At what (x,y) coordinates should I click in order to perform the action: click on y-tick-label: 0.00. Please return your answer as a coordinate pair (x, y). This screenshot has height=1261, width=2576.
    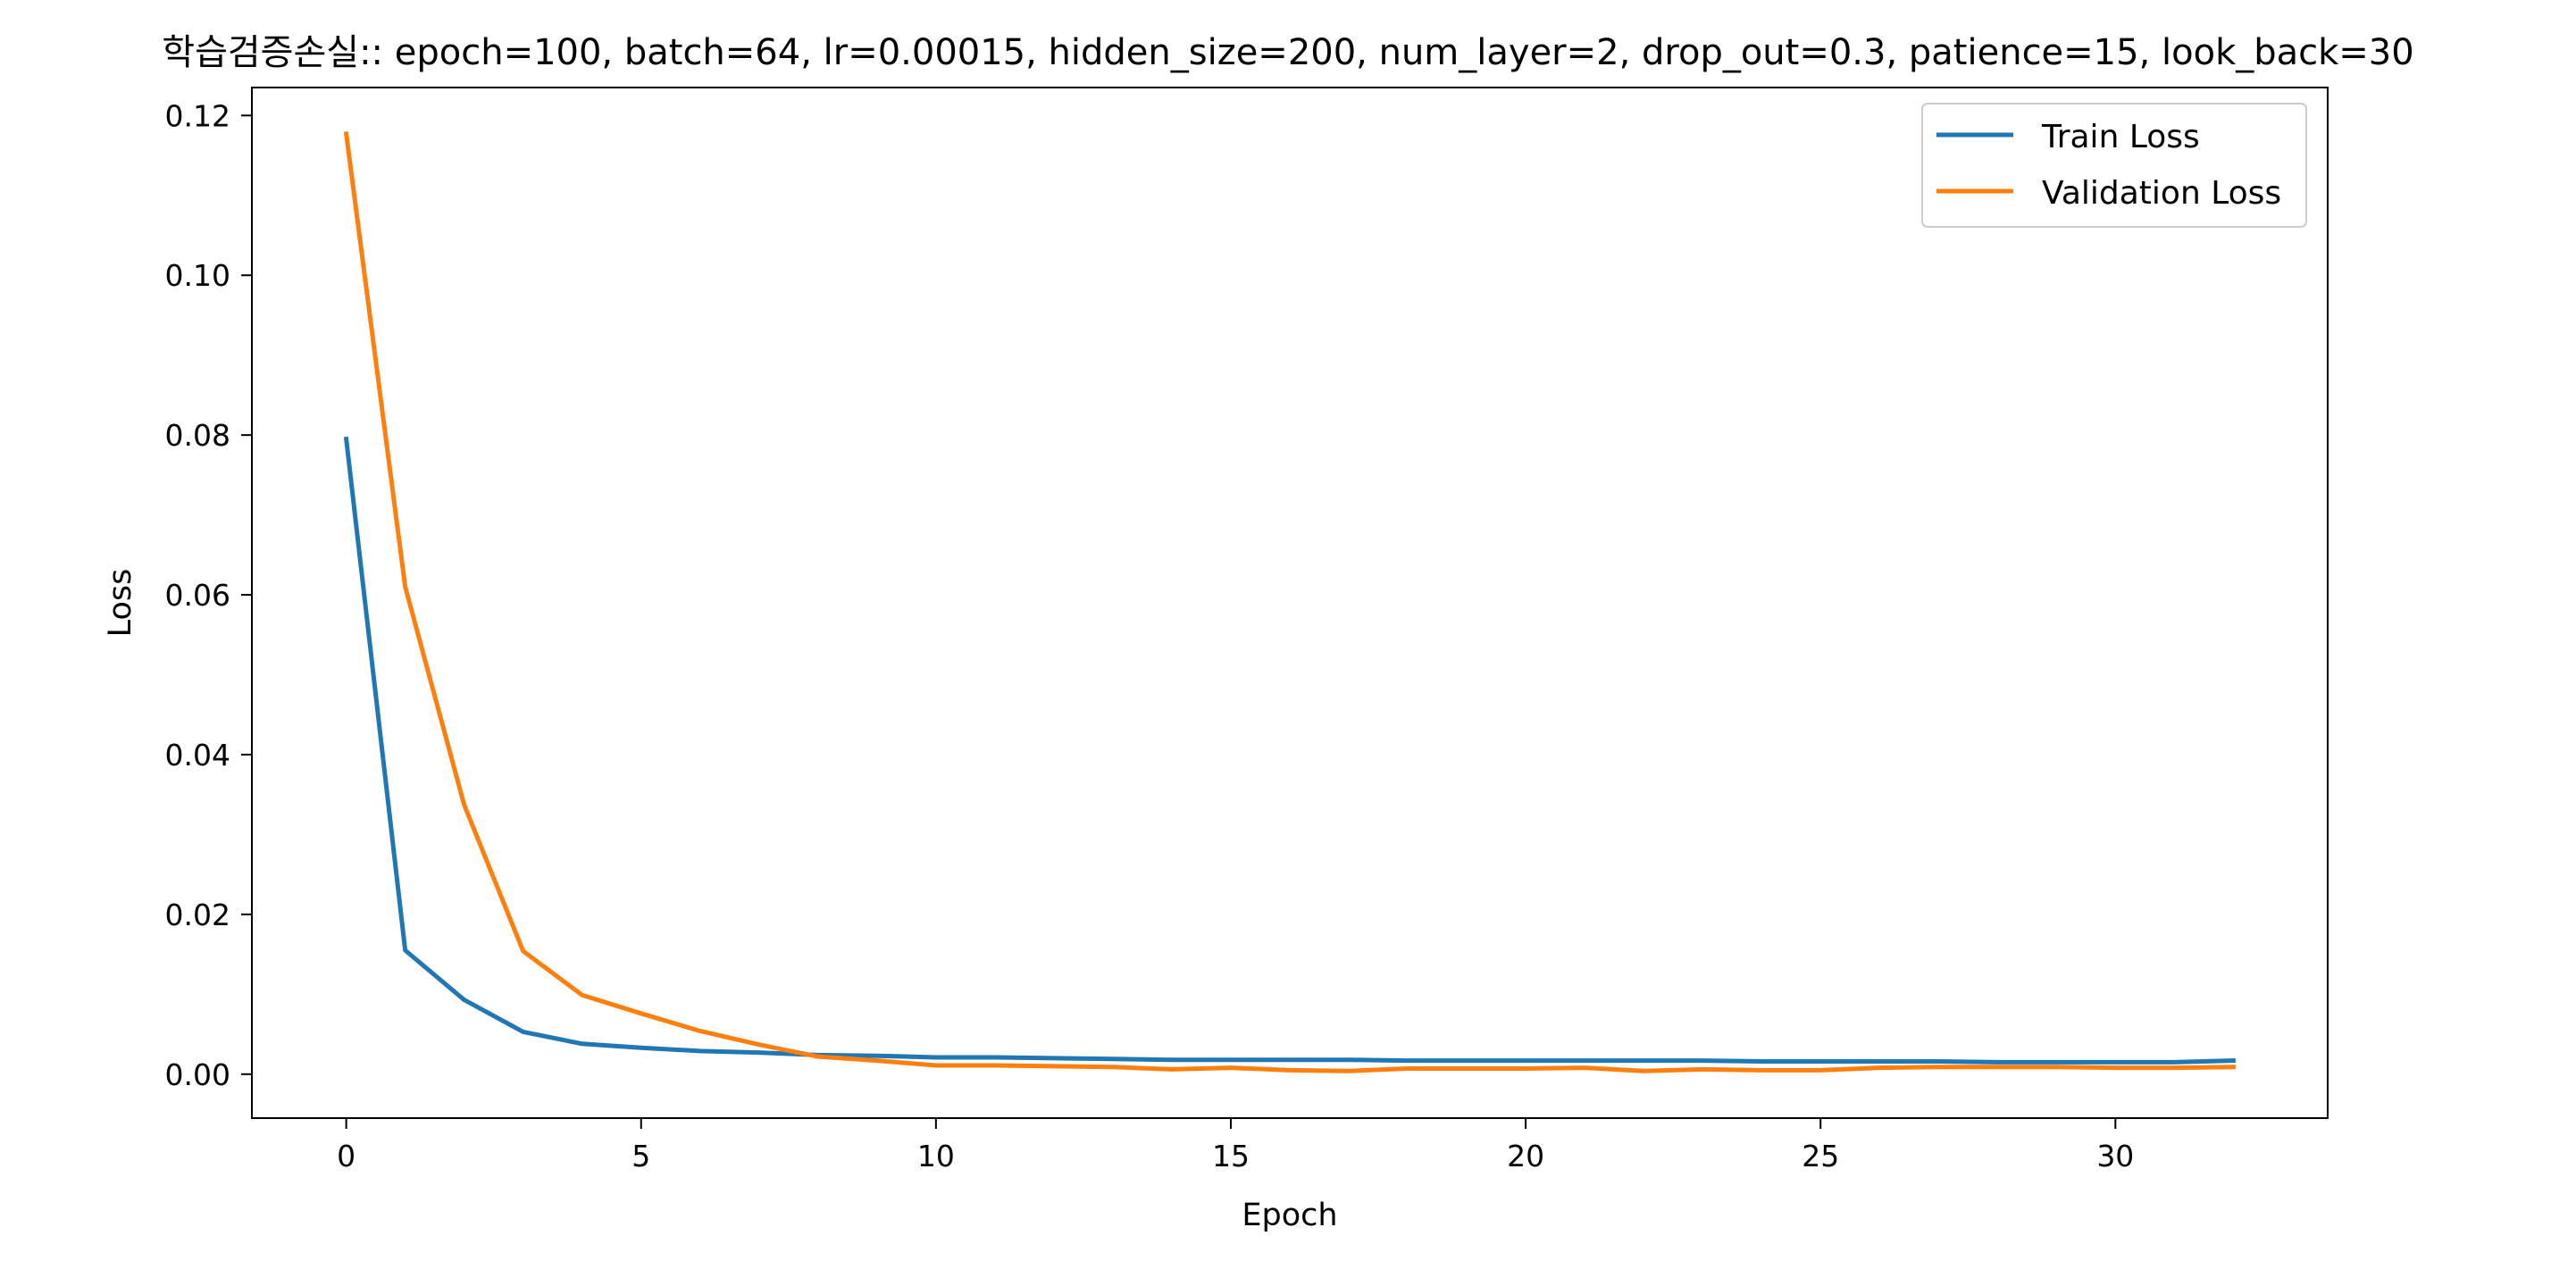
    Looking at the image, I should click on (198, 1074).